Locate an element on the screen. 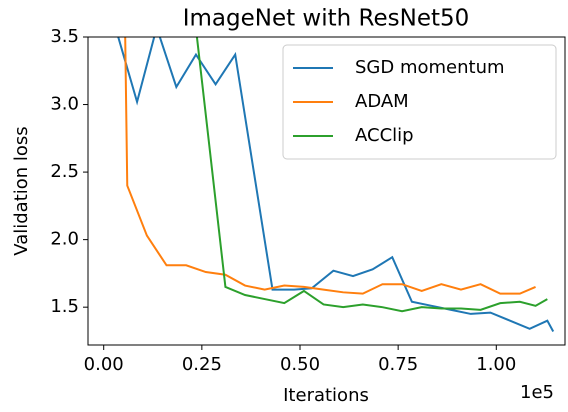 Image resolution: width=568 pixels, height=412 pixels. y-axis-label: Validation loss is located at coordinates (21, 190).